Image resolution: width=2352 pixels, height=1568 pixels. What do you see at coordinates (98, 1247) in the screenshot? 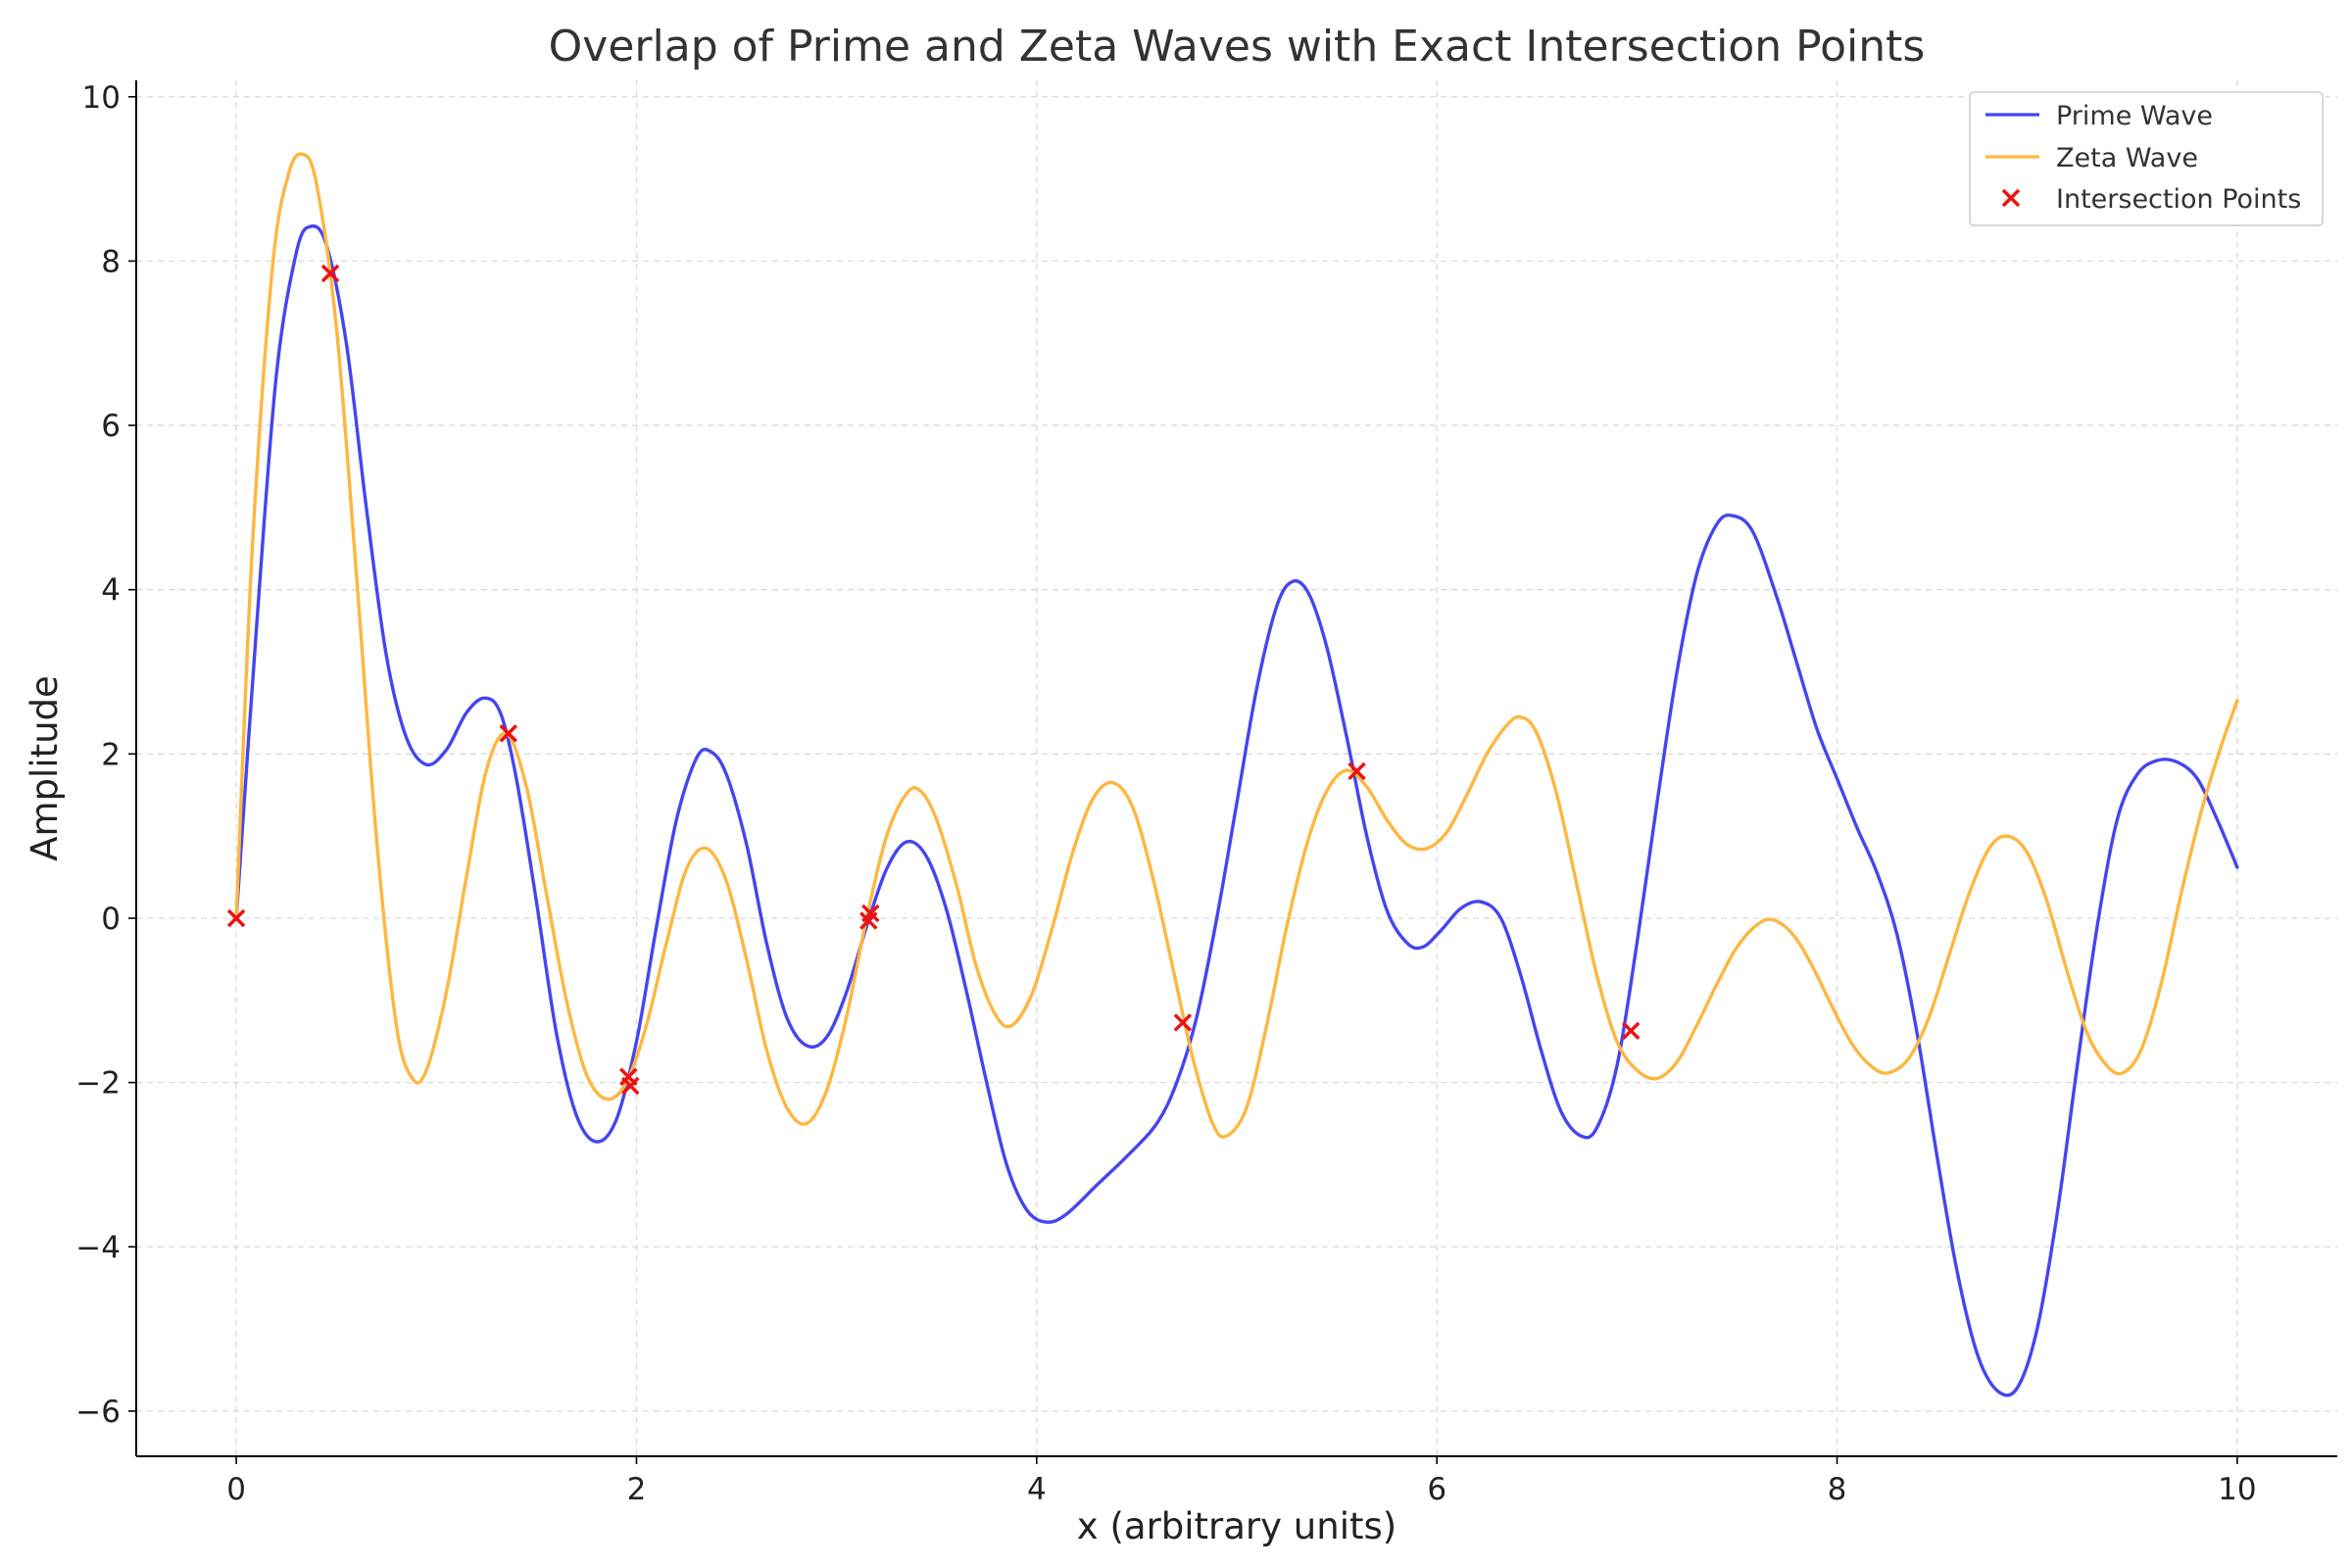
I see `y-tick-label: −4` at bounding box center [98, 1247].